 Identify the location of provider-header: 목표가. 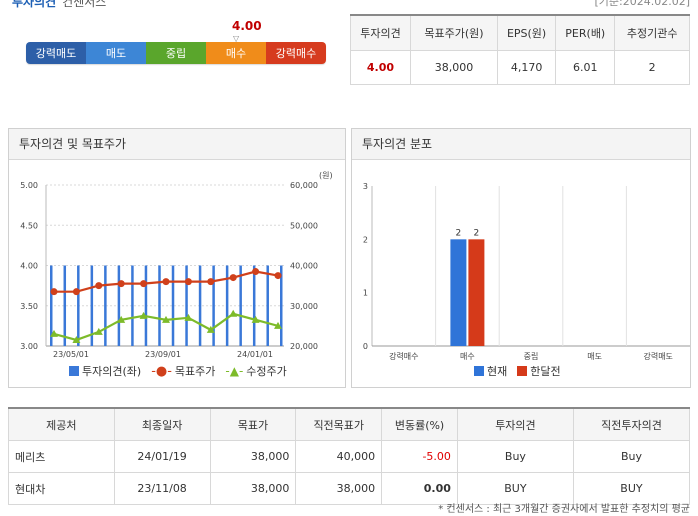
(253, 424).